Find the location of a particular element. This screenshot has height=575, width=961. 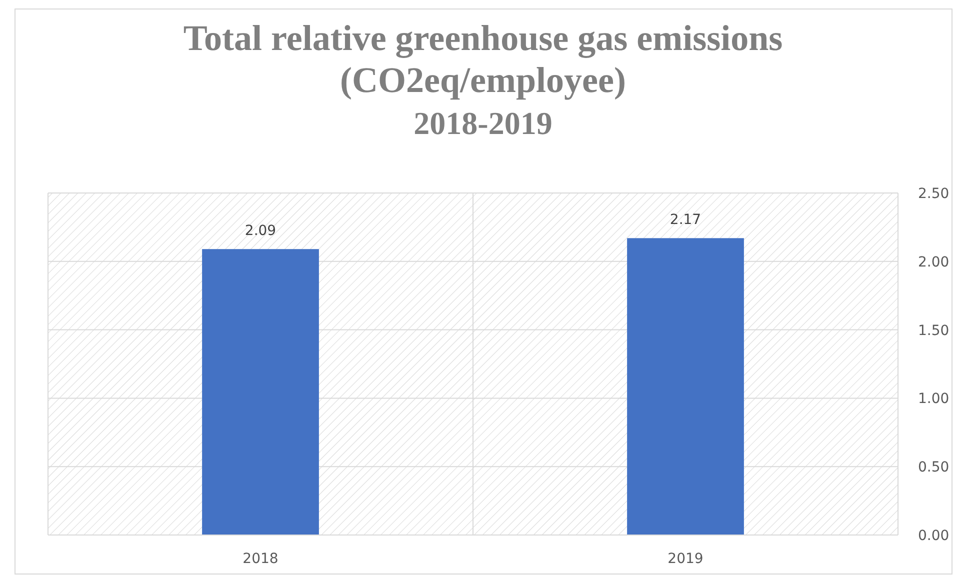

x-tick-label: 2018 is located at coordinates (260, 559).